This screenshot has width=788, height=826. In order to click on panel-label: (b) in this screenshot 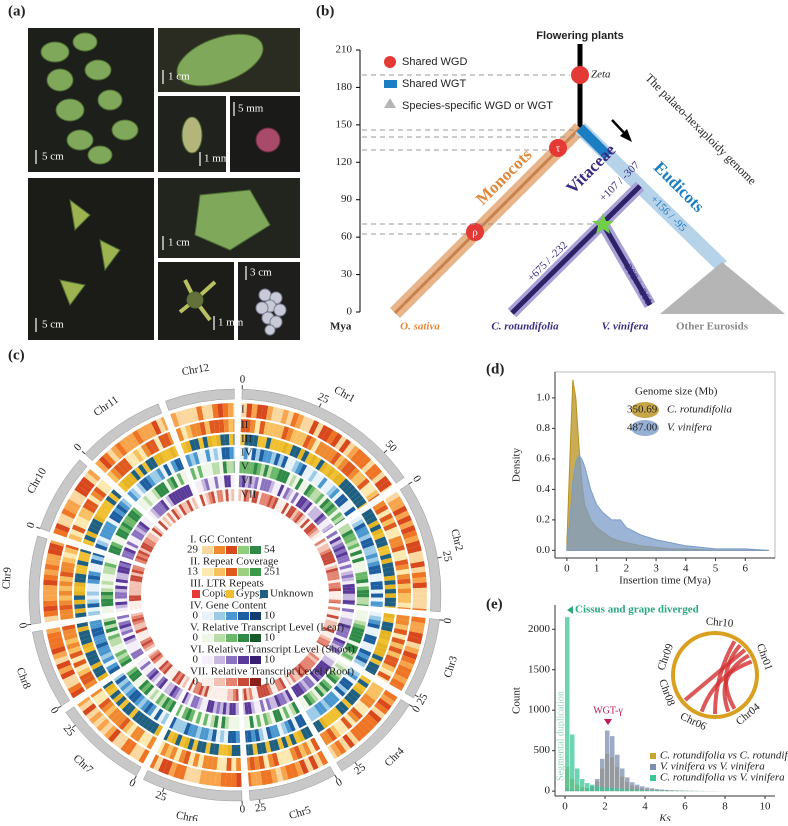, I will do `click(325, 11)`.